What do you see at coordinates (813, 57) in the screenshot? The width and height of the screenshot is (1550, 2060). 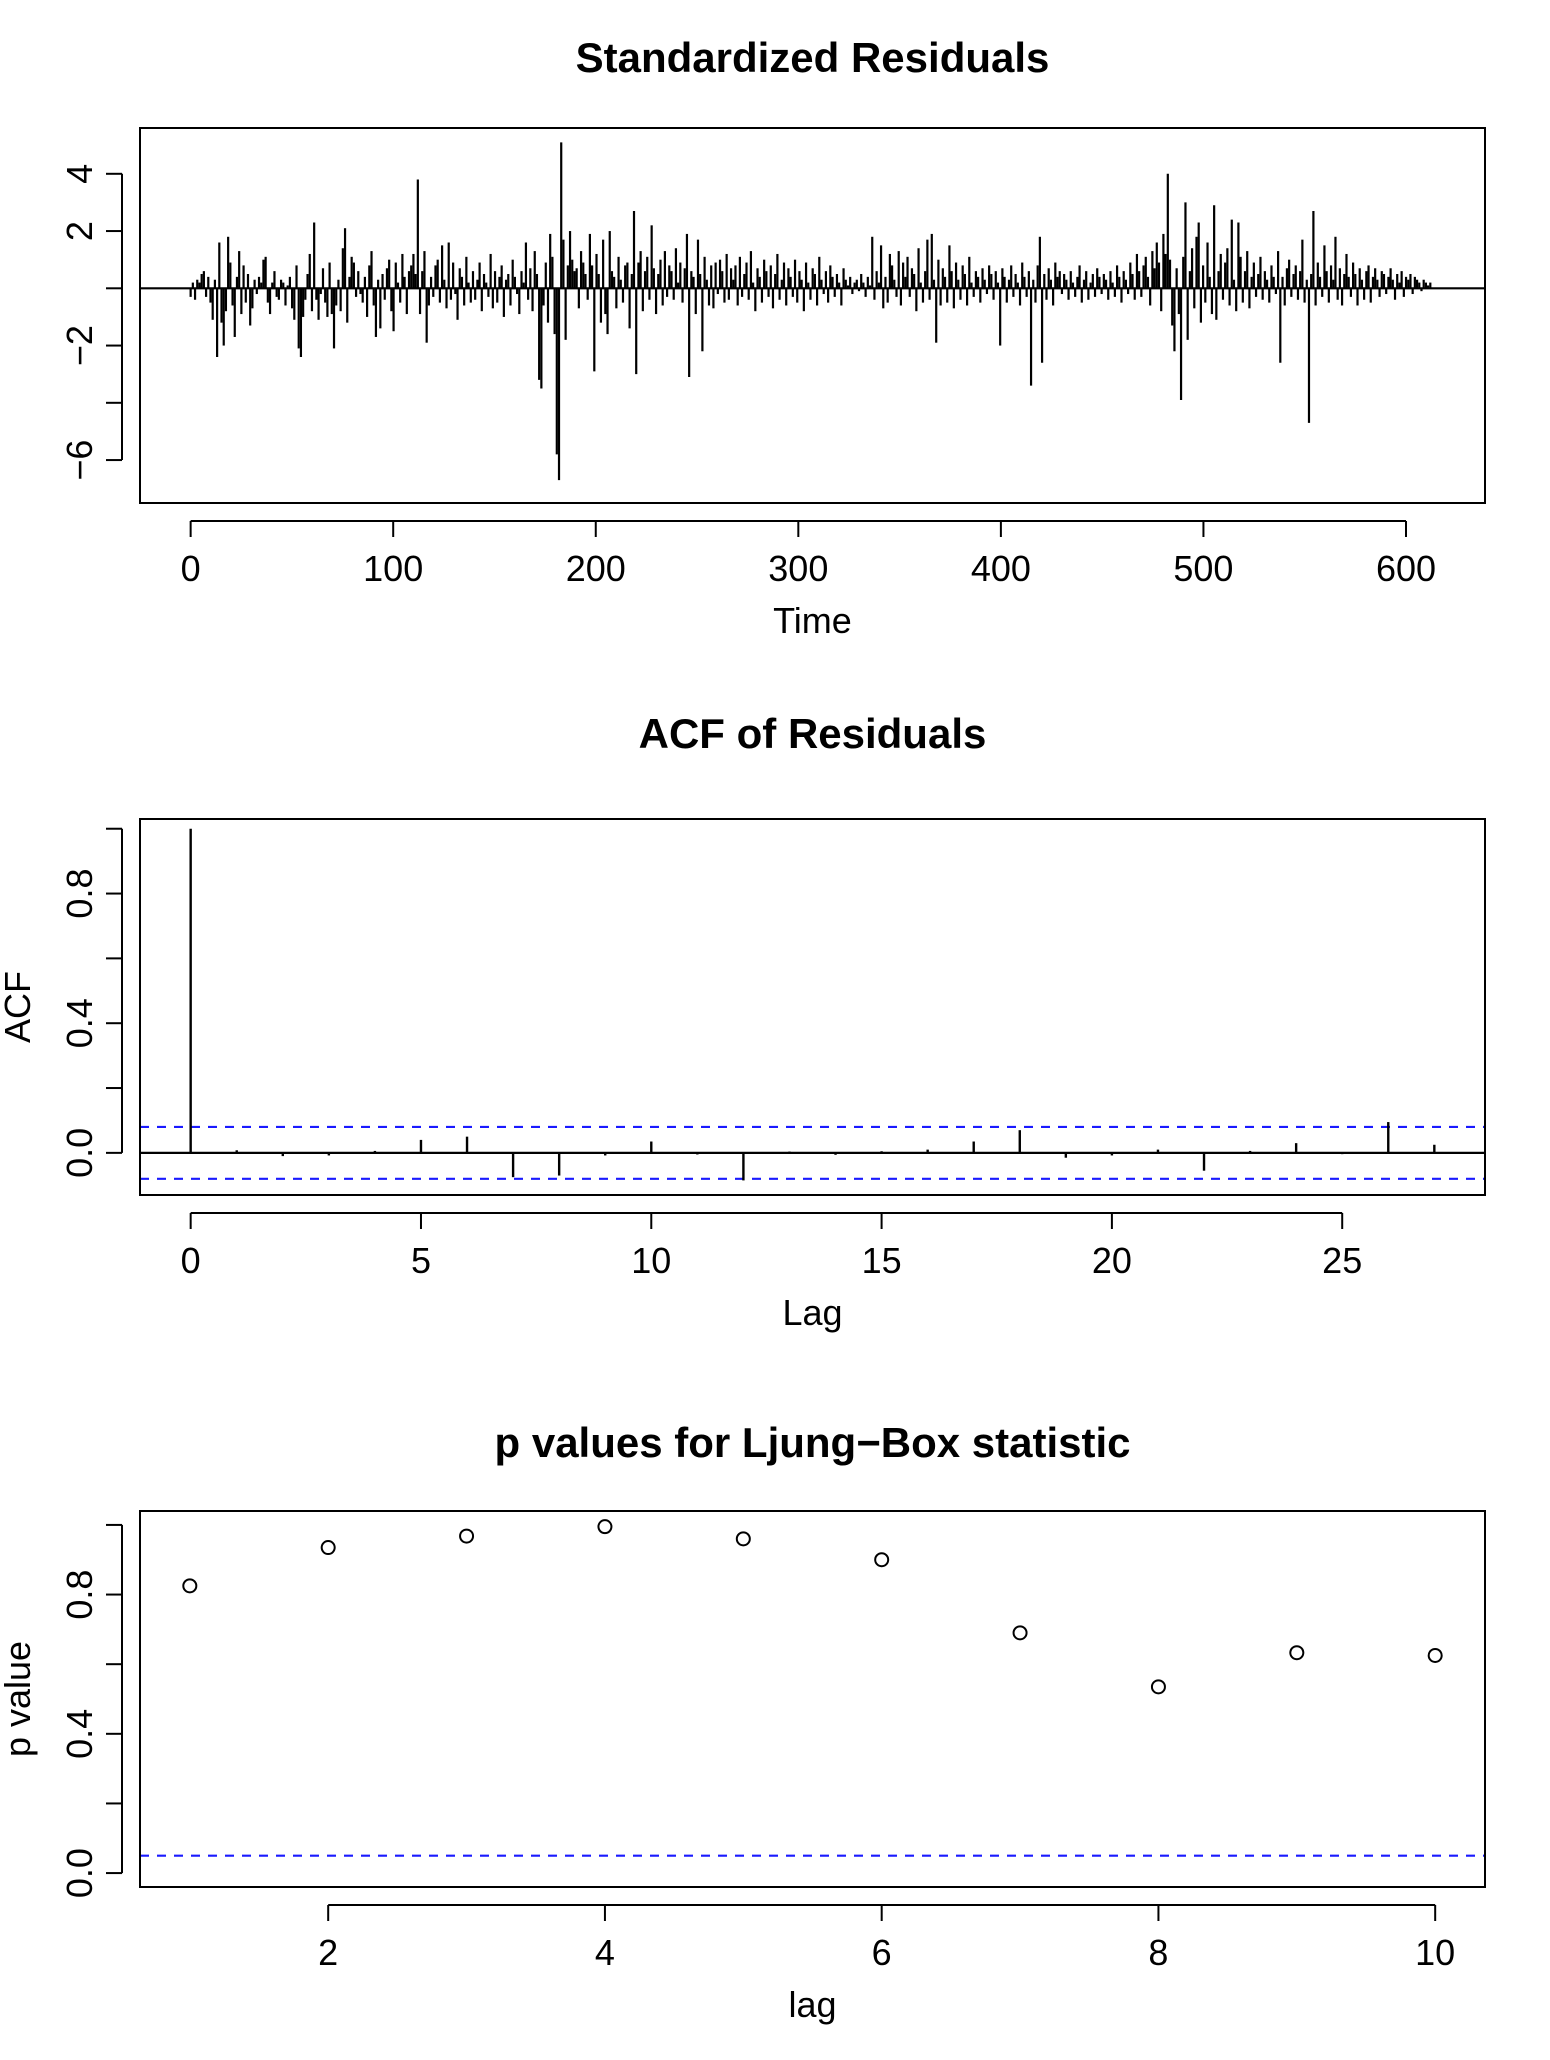 I see `chart-title: Standardized Residuals` at bounding box center [813, 57].